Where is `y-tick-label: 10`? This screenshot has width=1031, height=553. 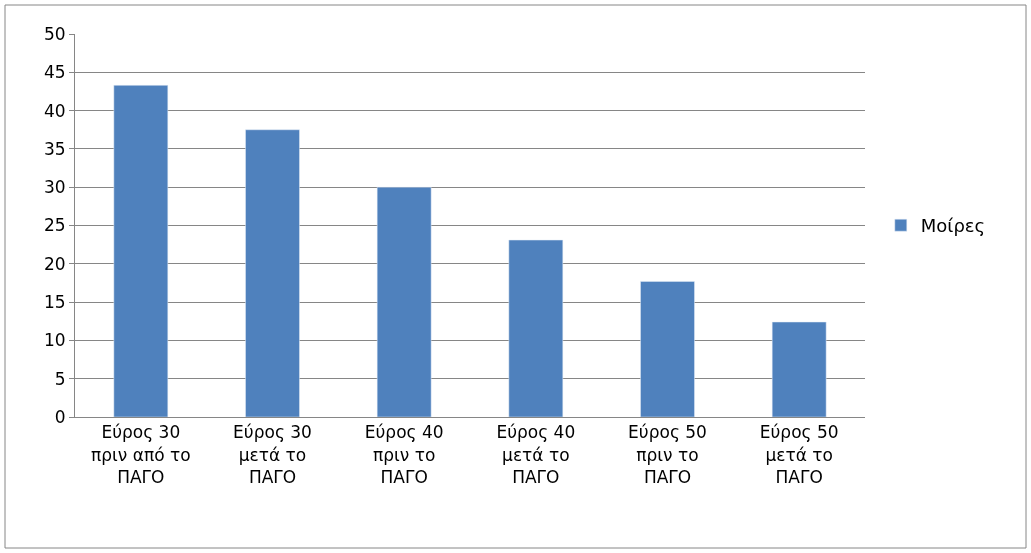
y-tick-label: 10 is located at coordinates (54, 340).